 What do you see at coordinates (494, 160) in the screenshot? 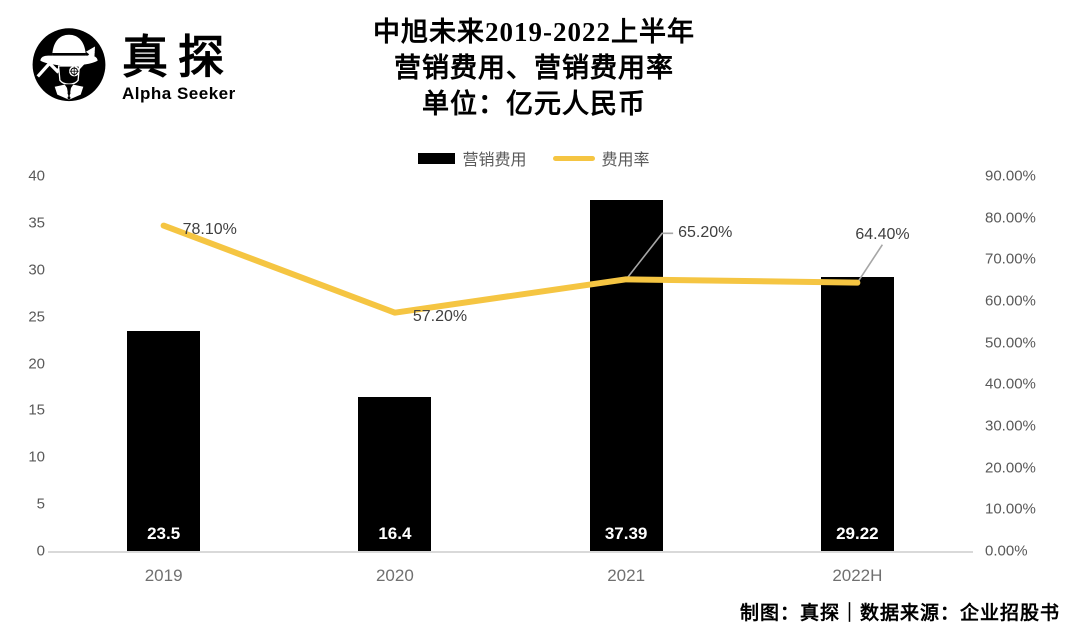
I see `legend-label: 营销费用` at bounding box center [494, 160].